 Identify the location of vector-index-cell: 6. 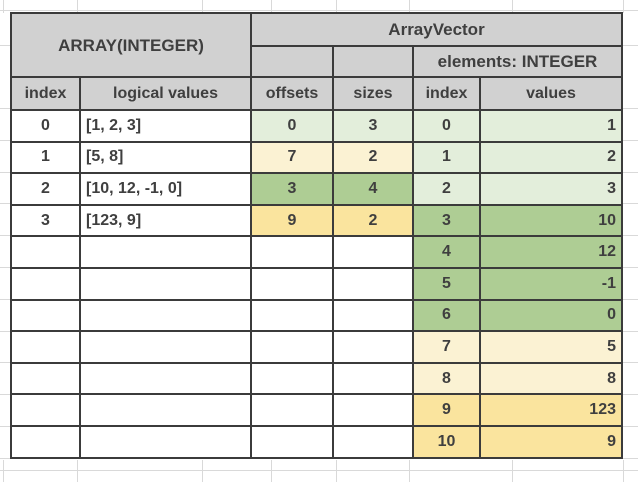
(446, 315).